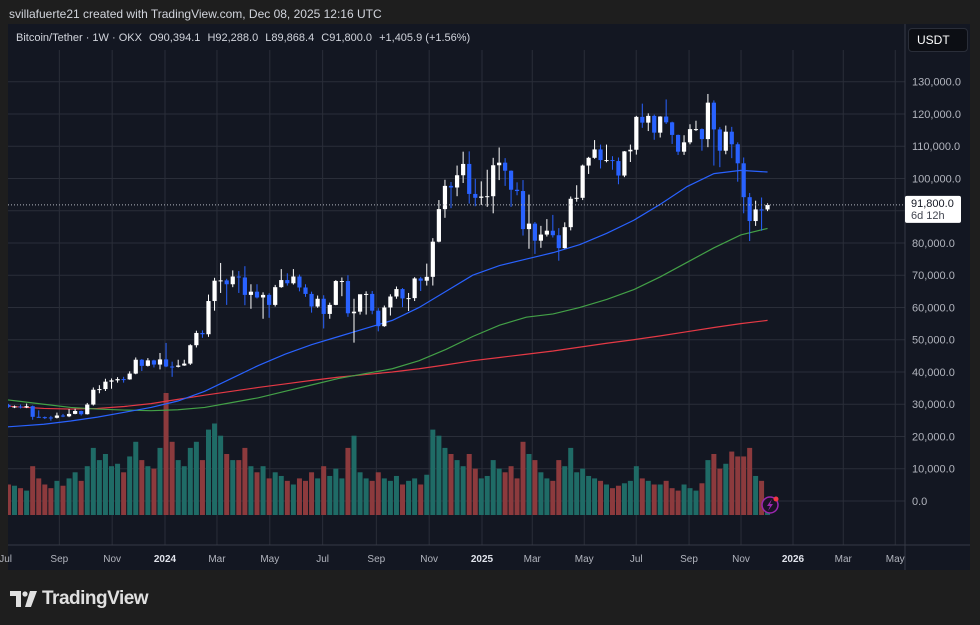  What do you see at coordinates (895, 559) in the screenshot?
I see `x-tick-label: May` at bounding box center [895, 559].